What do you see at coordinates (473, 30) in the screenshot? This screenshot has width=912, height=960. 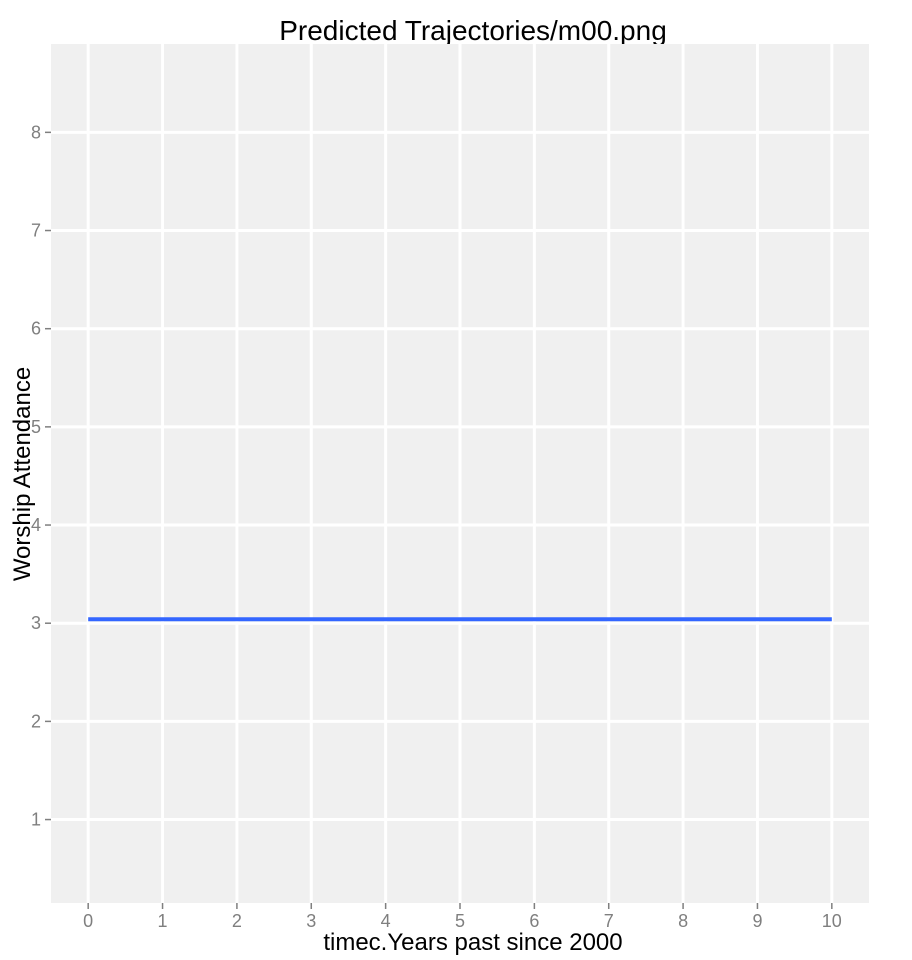 I see `chart-title: Predicted Trajectories/m00.png` at bounding box center [473, 30].